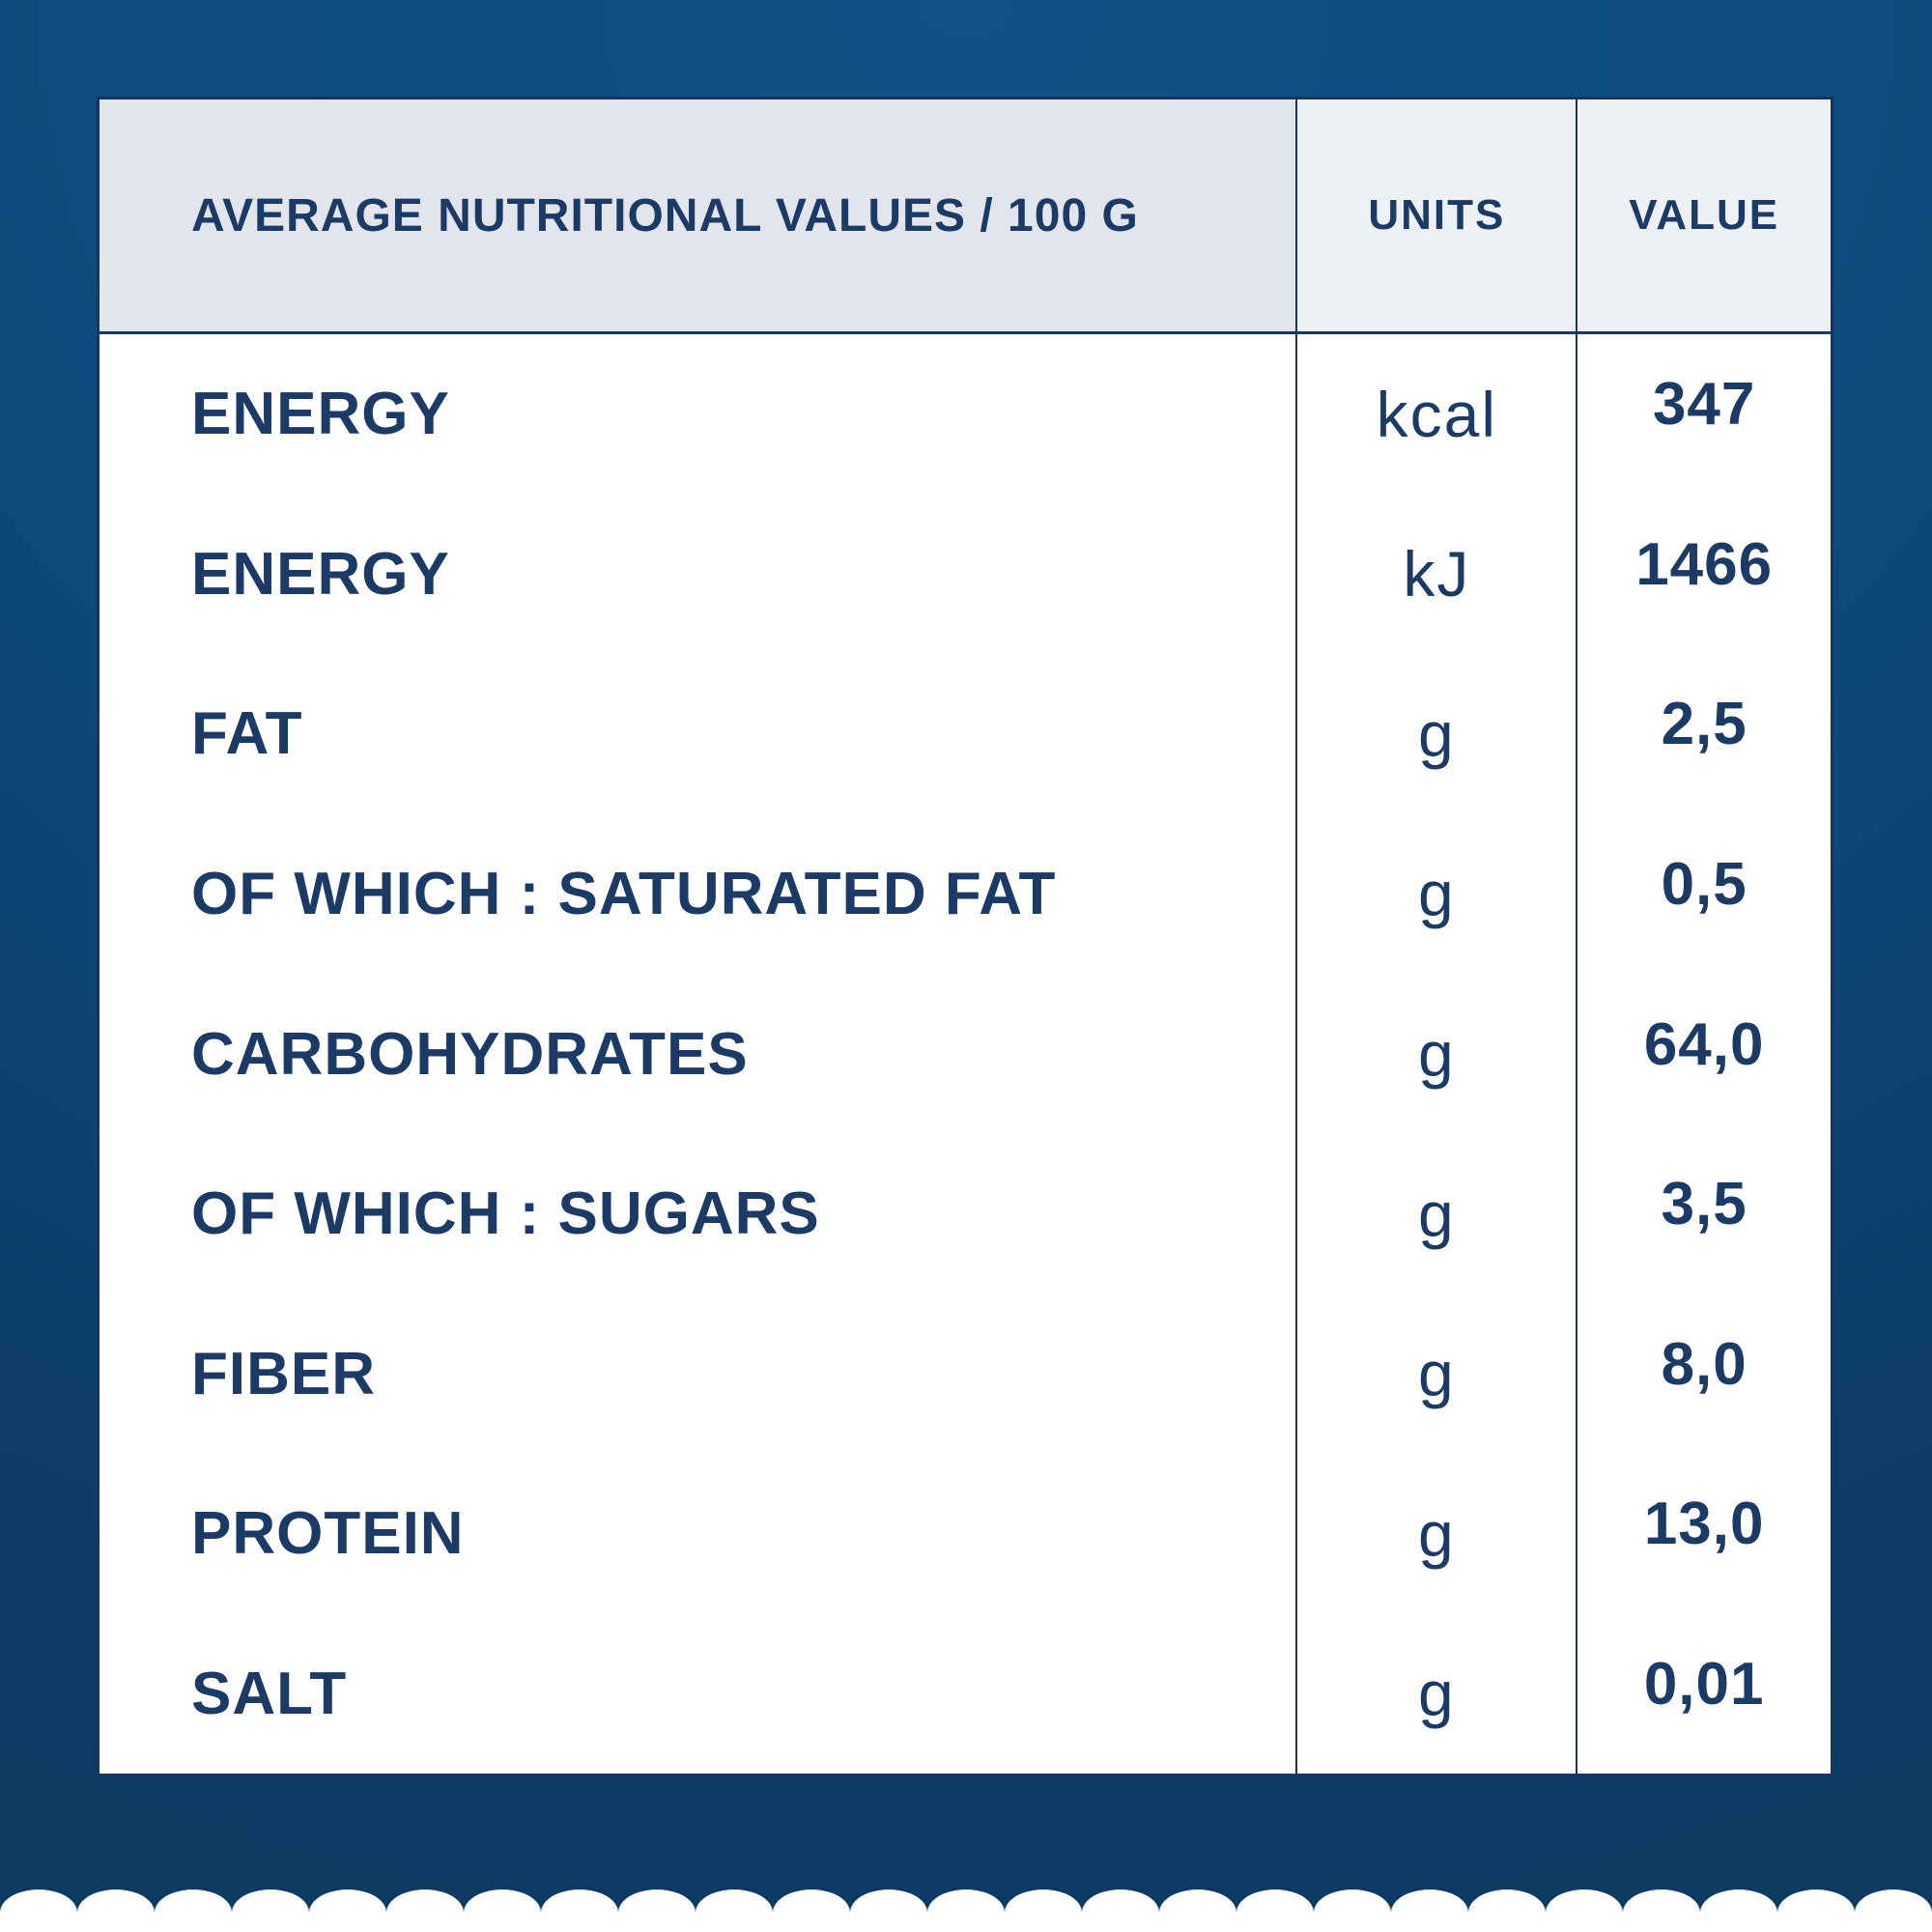 This screenshot has width=1932, height=1932. What do you see at coordinates (1704, 1044) in the screenshot?
I see `row-value: 64,0` at bounding box center [1704, 1044].